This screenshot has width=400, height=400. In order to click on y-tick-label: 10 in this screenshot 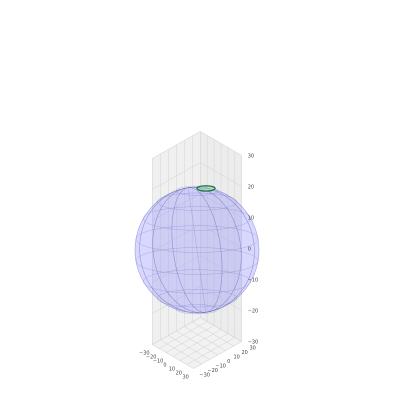, I will do `click(237, 358)`.